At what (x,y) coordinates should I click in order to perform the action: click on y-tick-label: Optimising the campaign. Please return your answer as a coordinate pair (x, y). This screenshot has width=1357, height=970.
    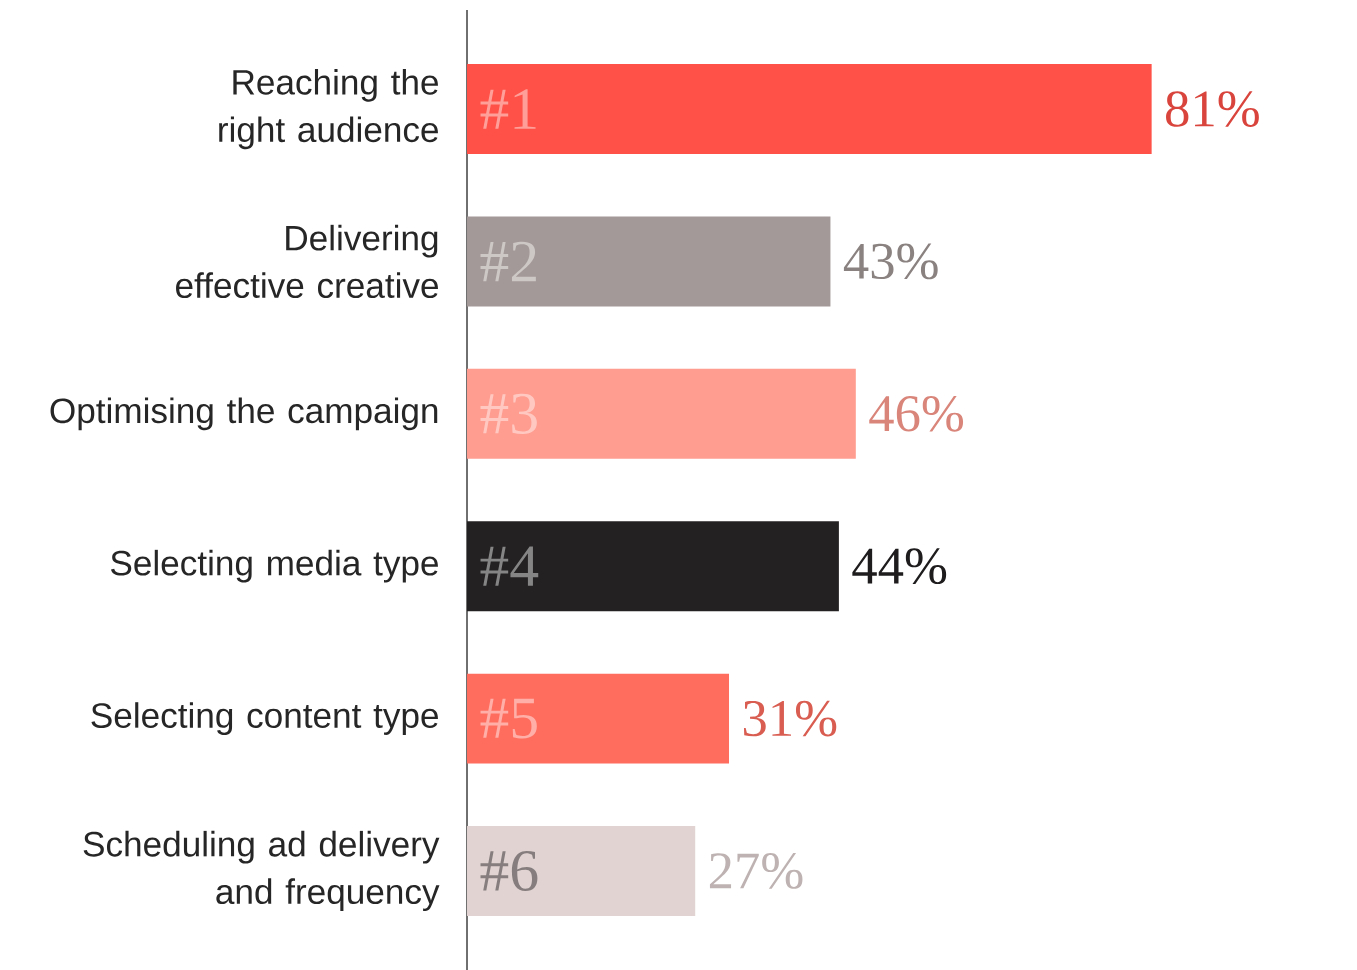
    Looking at the image, I should click on (244, 414).